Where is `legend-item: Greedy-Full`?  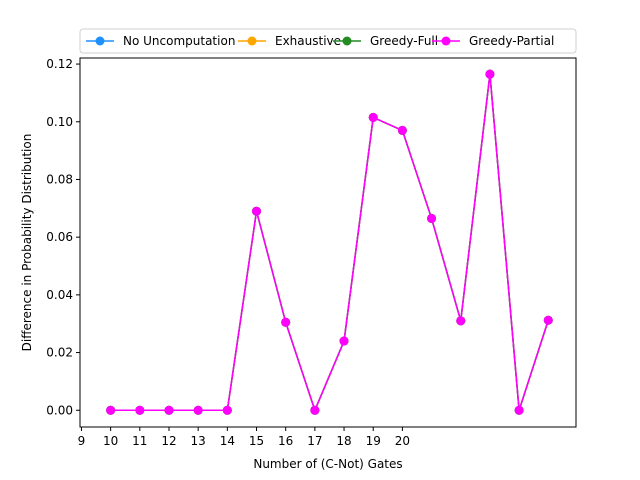 legend-item: Greedy-Full is located at coordinates (385, 41).